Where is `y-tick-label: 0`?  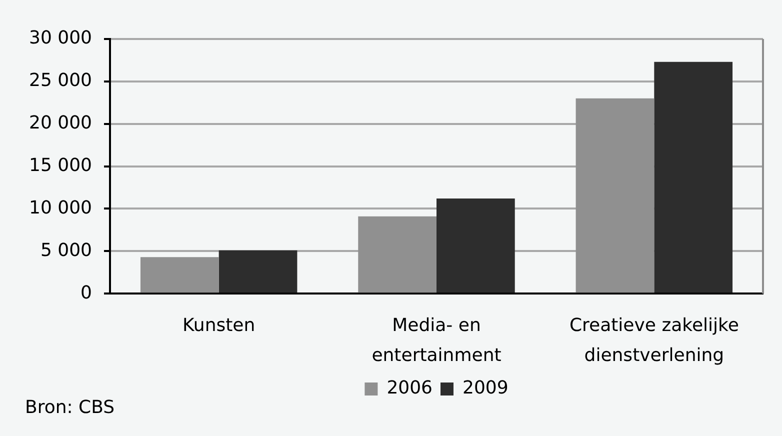 y-tick-label: 0 is located at coordinates (86, 293).